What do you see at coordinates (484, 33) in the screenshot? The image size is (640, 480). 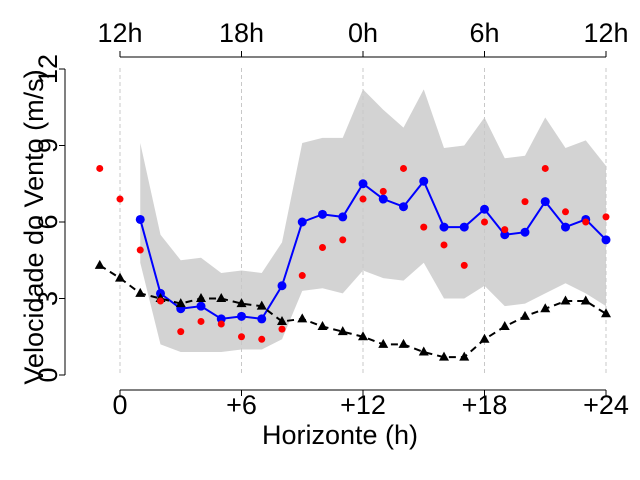 I see `top-tick-label: 6h` at bounding box center [484, 33].